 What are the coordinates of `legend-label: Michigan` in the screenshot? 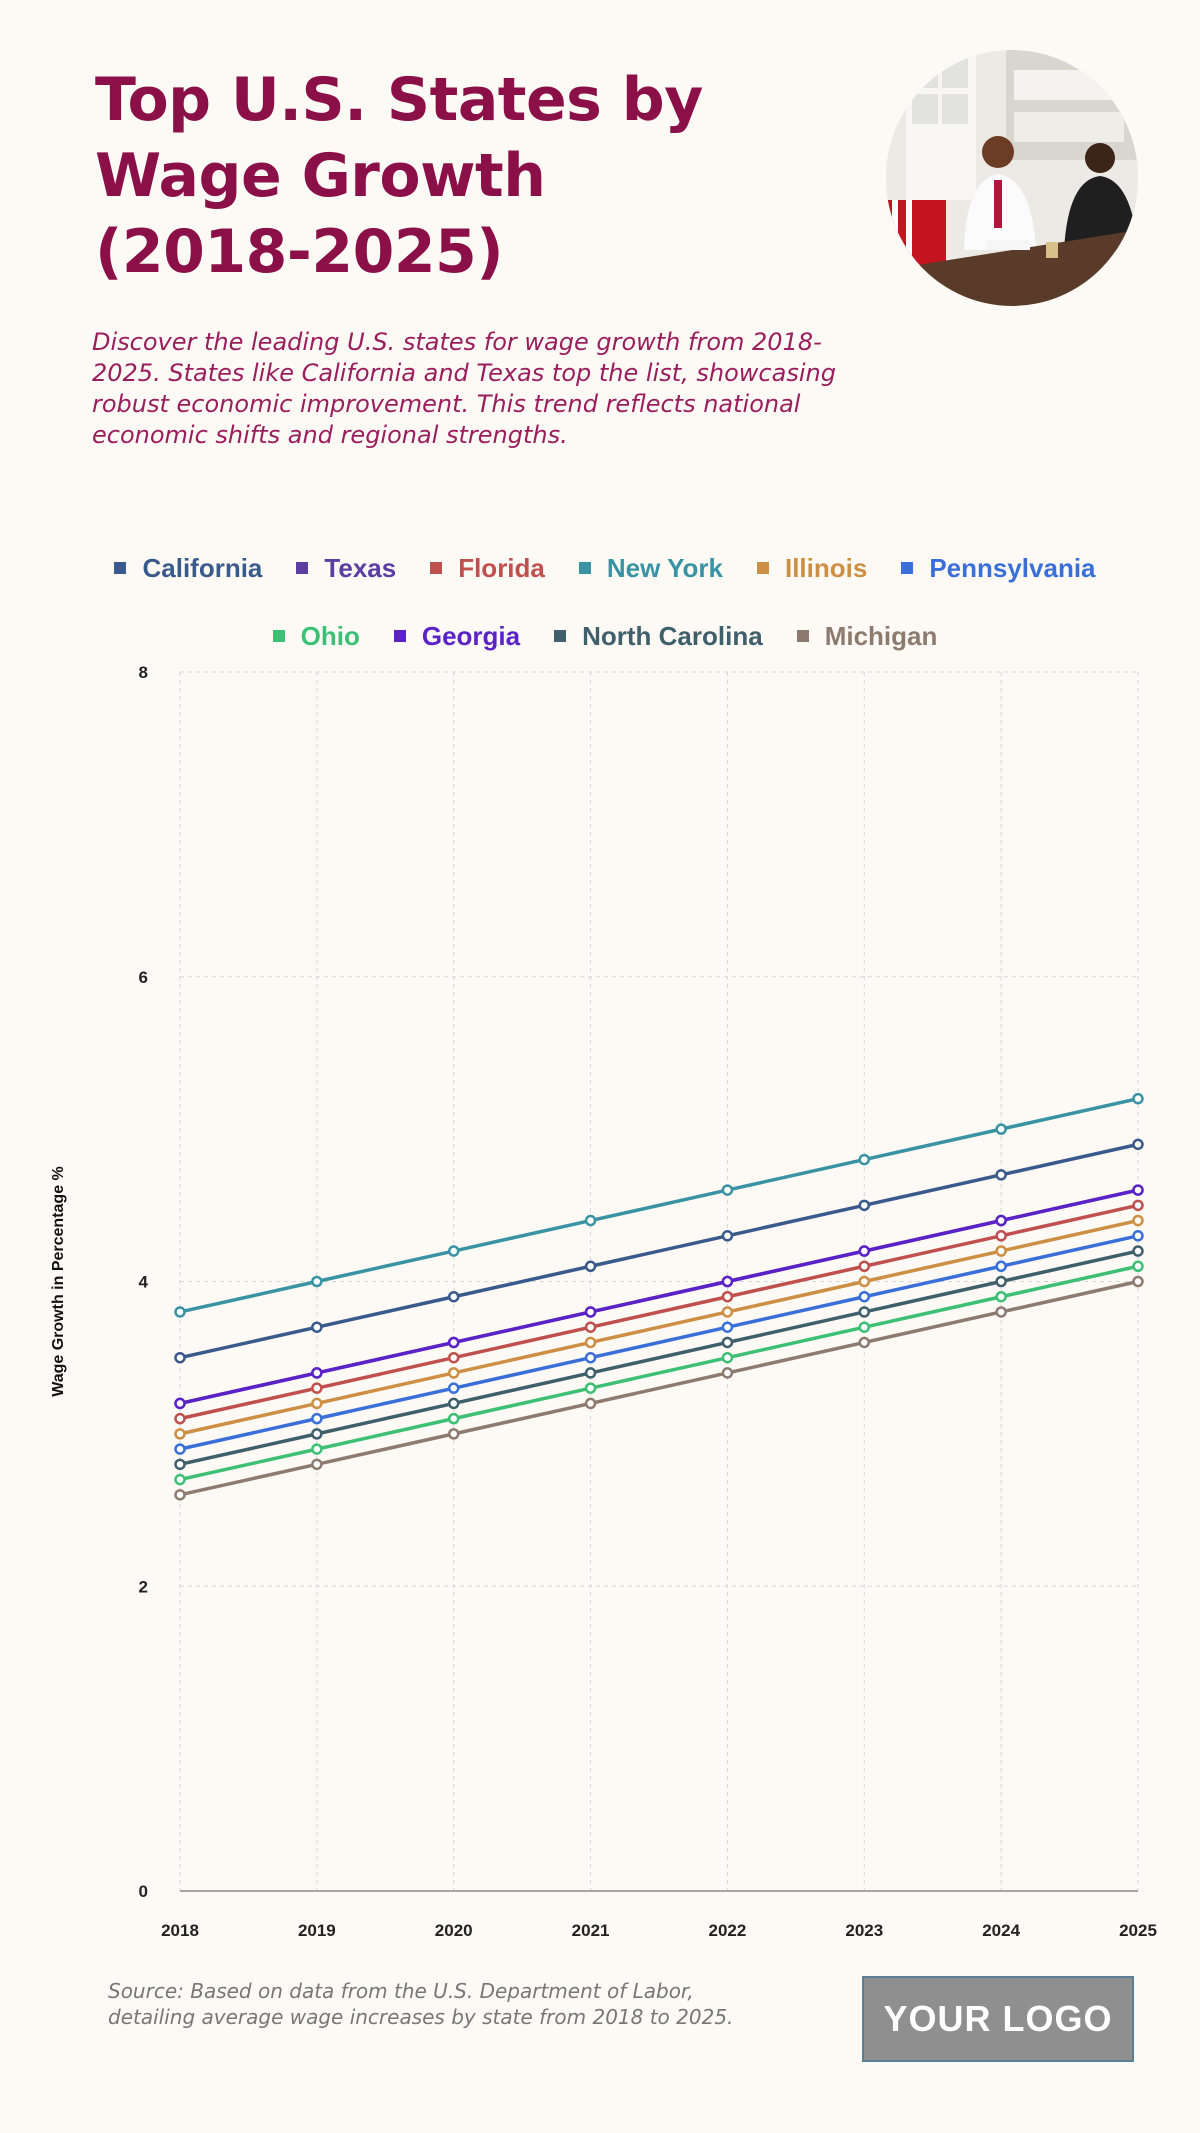 It's located at (881, 636).